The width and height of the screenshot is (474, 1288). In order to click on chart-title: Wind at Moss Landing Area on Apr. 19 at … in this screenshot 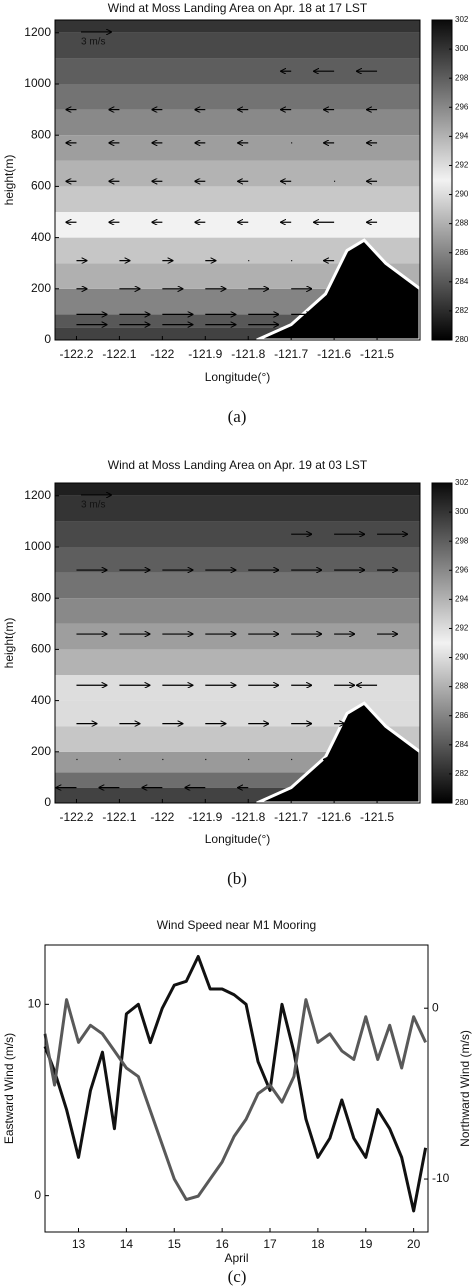, I will do `click(238, 465)`.